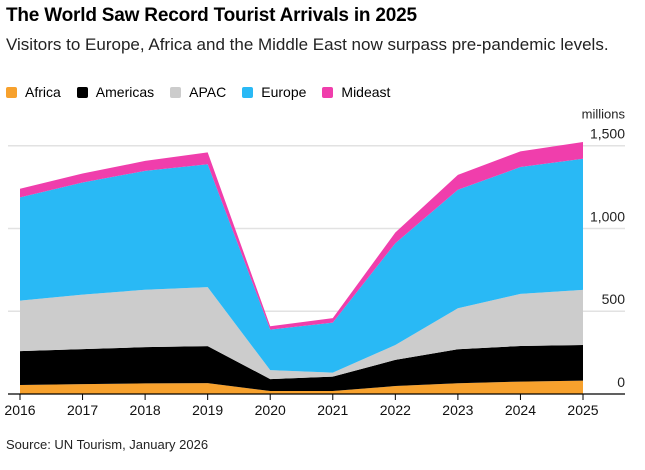 Image resolution: width=645 pixels, height=470 pixels. What do you see at coordinates (107, 444) in the screenshot?
I see `source-note: Source: UN Tourism, January 2026` at bounding box center [107, 444].